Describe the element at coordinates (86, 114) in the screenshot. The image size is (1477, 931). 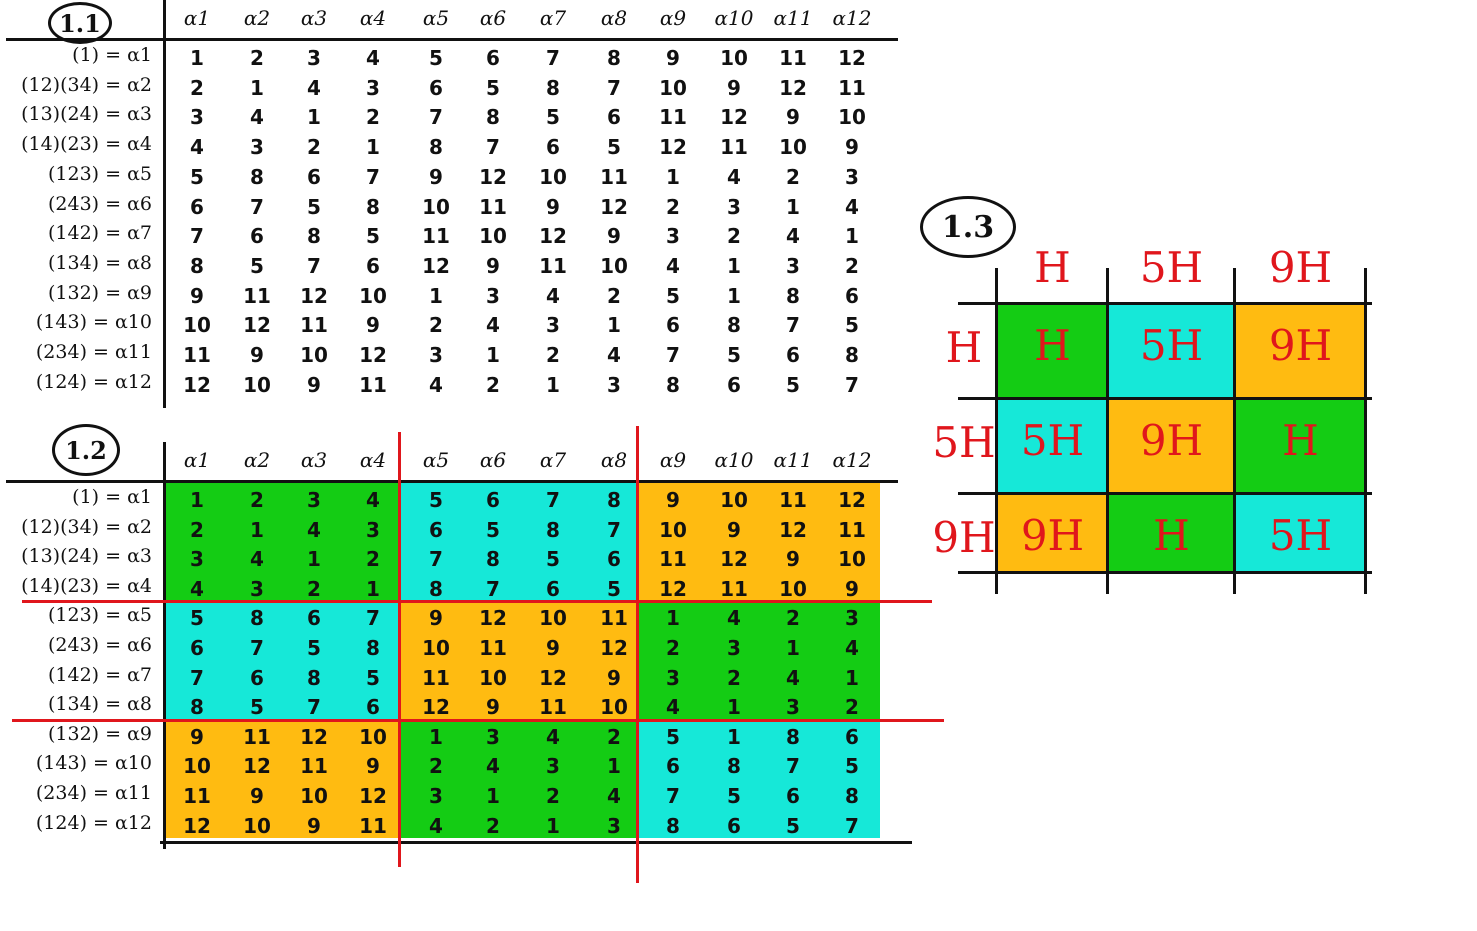
I see `t11-row-label: (13)(24) = α3` at that location.